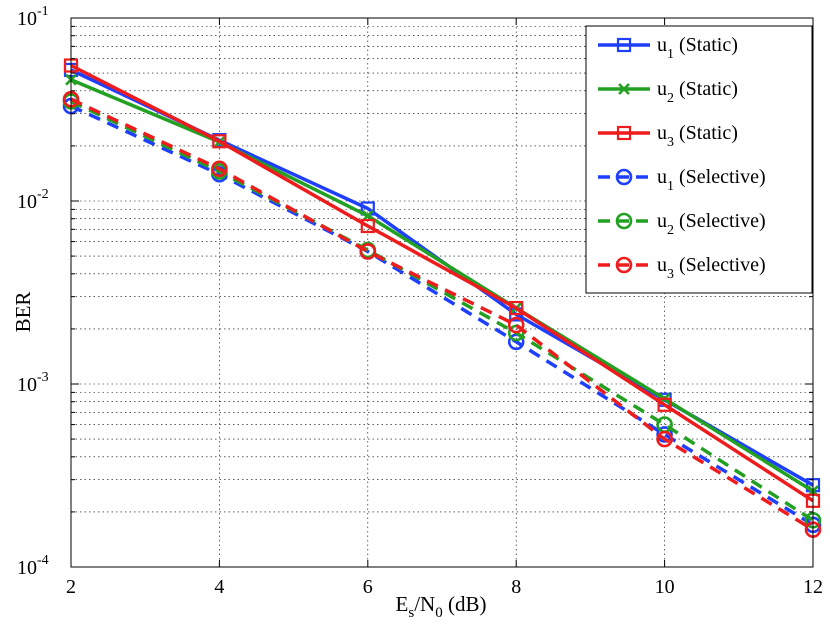 The width and height of the screenshot is (830, 625). I want to click on legend-item-1: u2 (Static), so click(668, 92).